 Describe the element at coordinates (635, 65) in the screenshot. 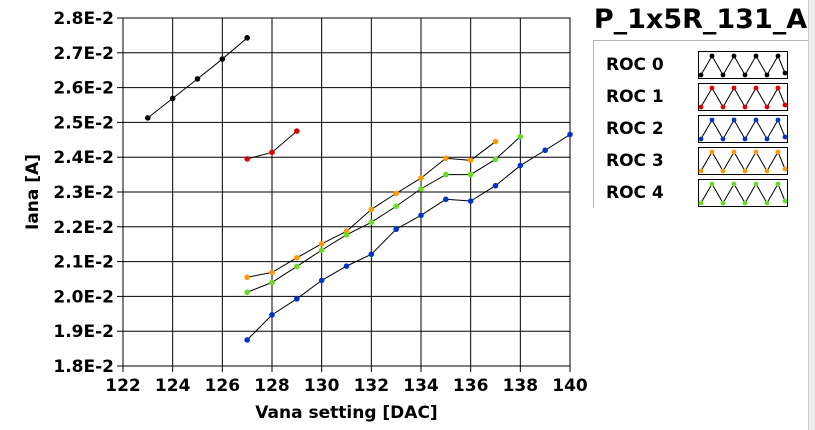

I see `legend-label: ROC 0` at that location.